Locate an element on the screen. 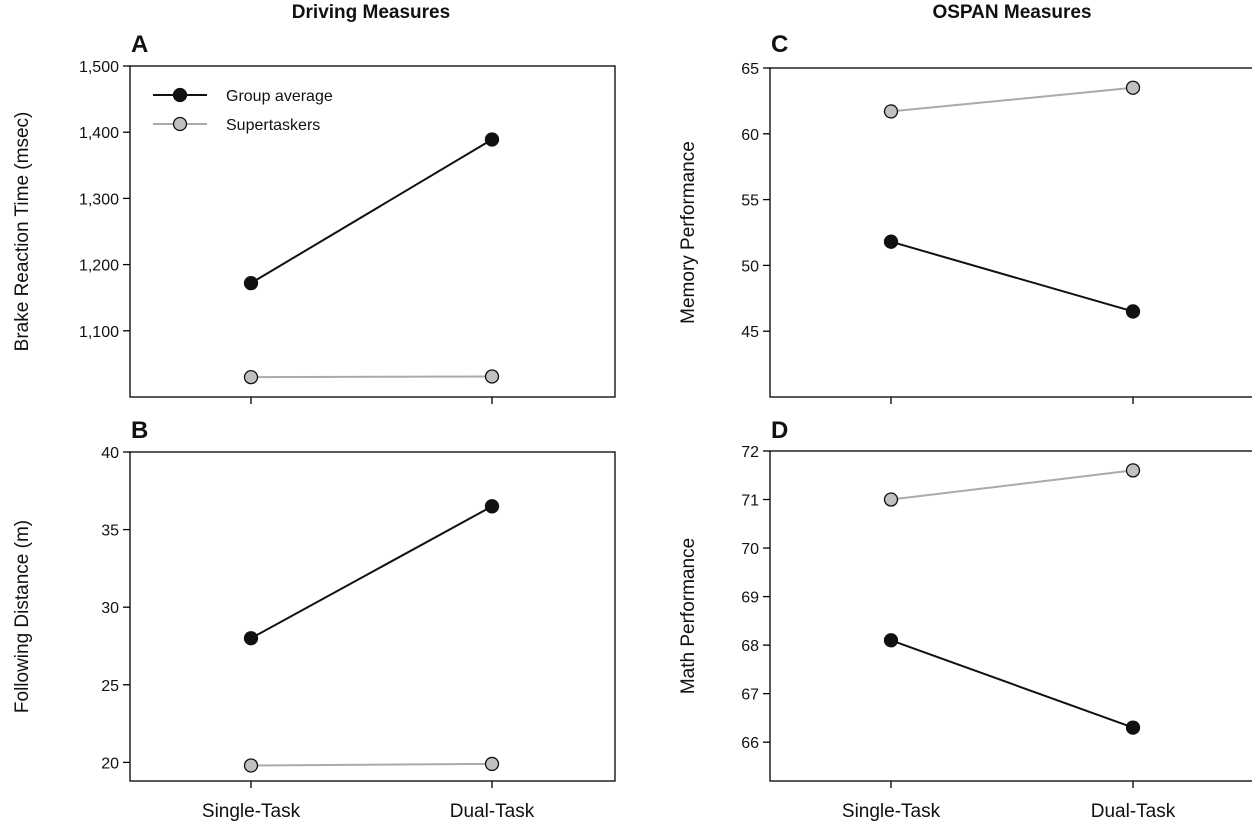 This screenshot has height=822, width=1252. y-tick-label: 55 is located at coordinates (750, 201).